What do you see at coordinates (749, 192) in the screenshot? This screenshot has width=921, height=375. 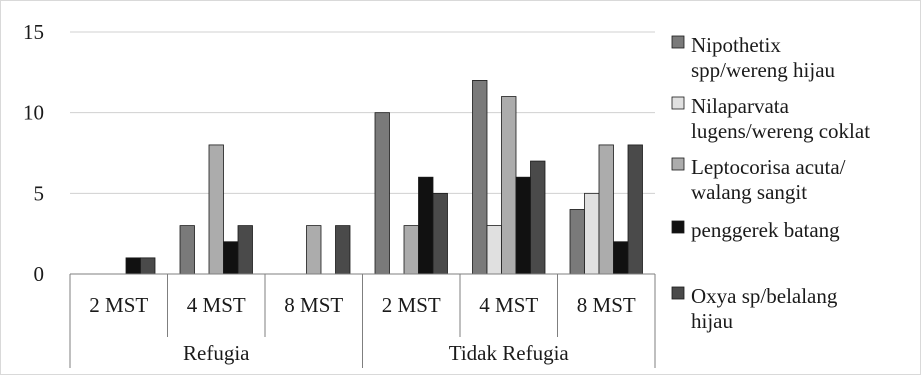 I see `legend-label: walang sangit` at bounding box center [749, 192].